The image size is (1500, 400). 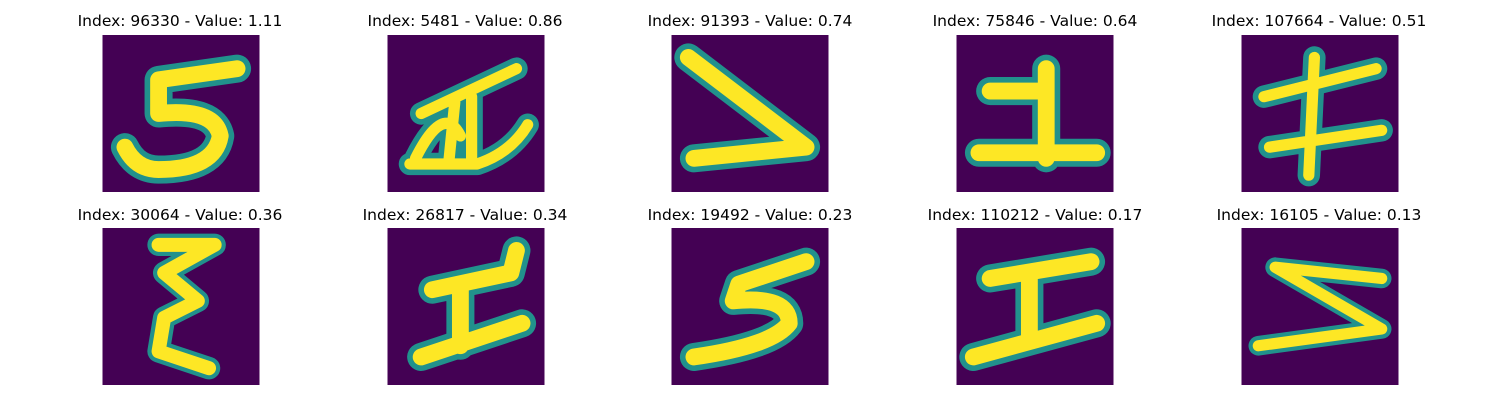 I want to click on tile-title-6: Index: 30064 - Value: 0.36, so click(x=180, y=215).